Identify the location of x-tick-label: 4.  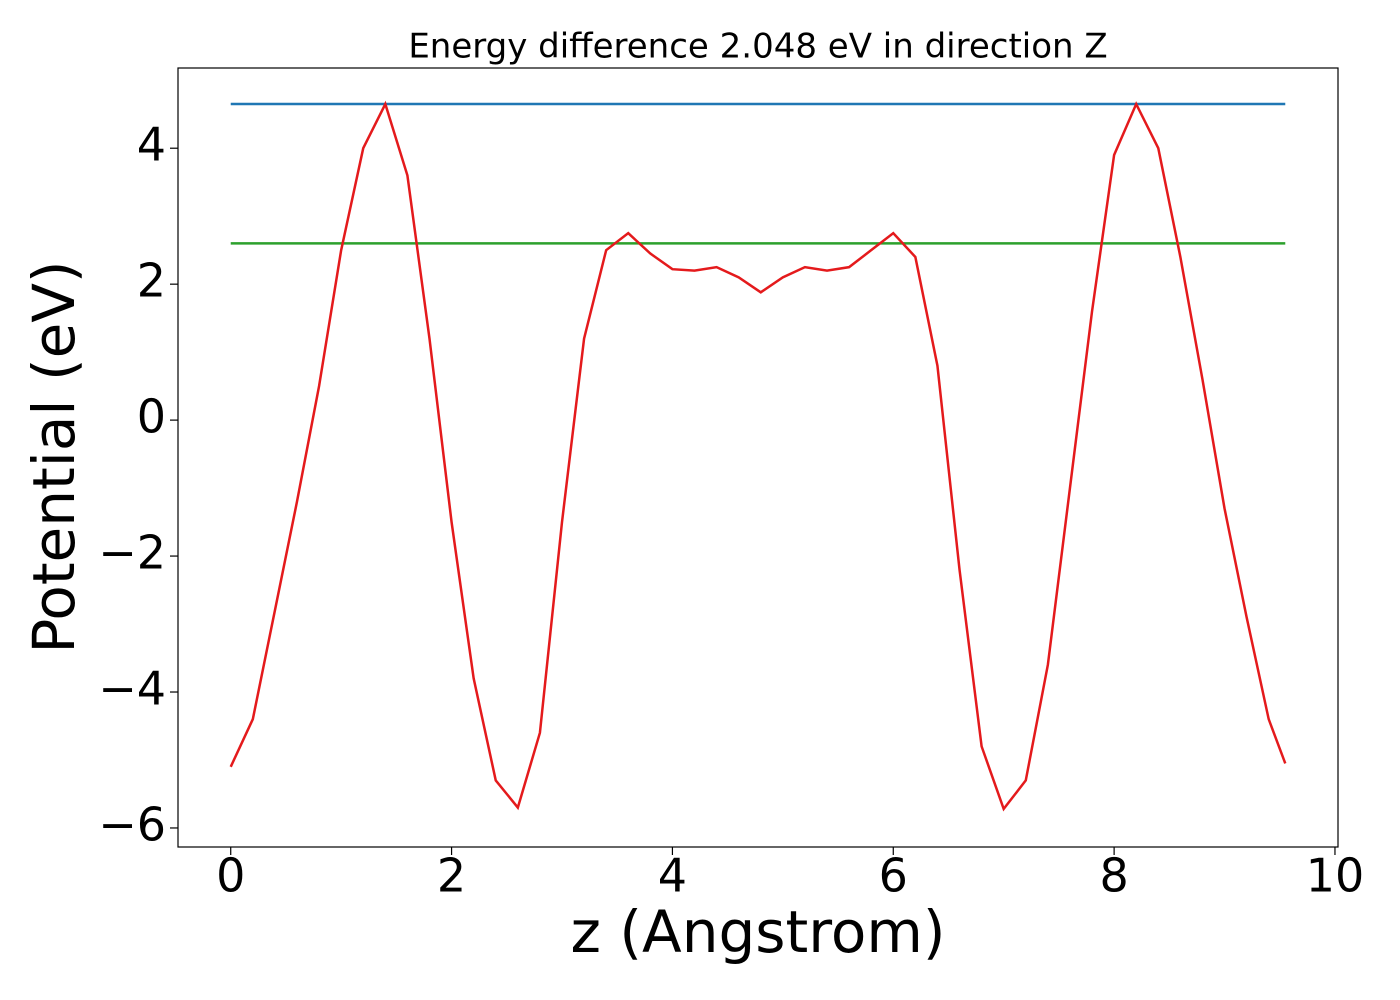
(672, 876).